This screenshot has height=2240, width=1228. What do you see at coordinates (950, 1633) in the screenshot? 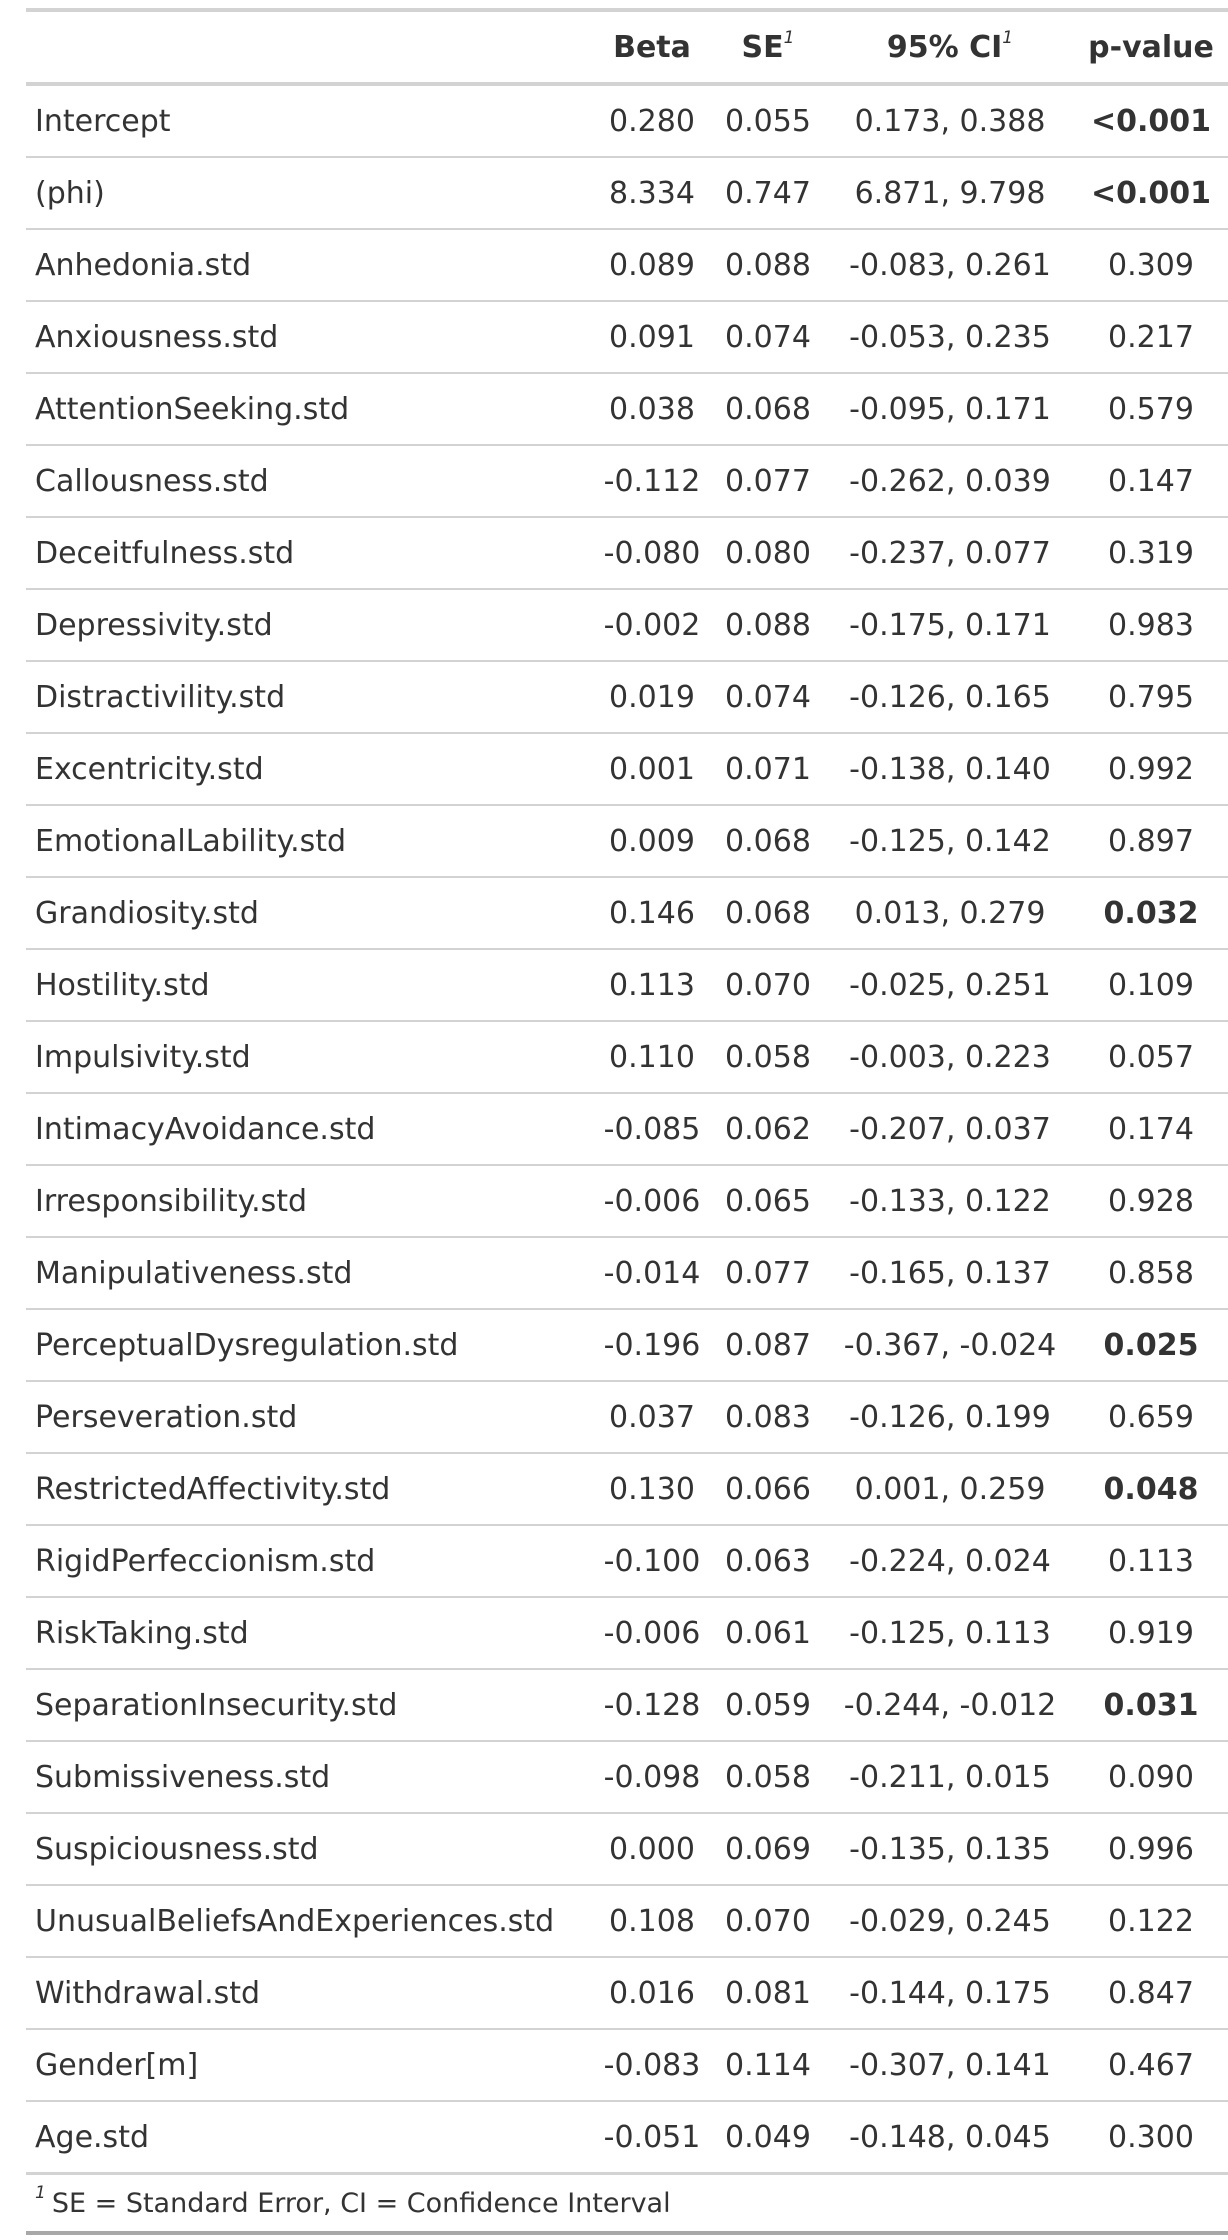
I see `cell-ci: -0.125, 0.113` at bounding box center [950, 1633].